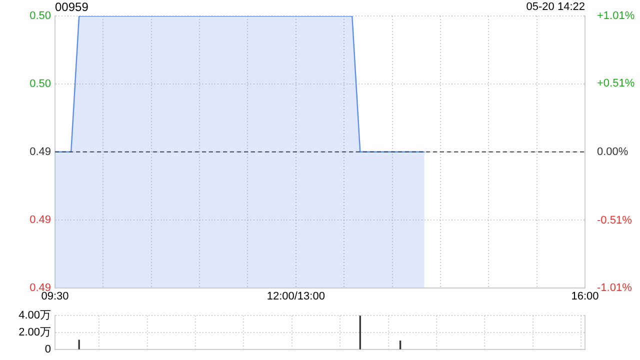  Describe the element at coordinates (34, 316) in the screenshot. I see `y-tick-label: 4.00万` at that location.